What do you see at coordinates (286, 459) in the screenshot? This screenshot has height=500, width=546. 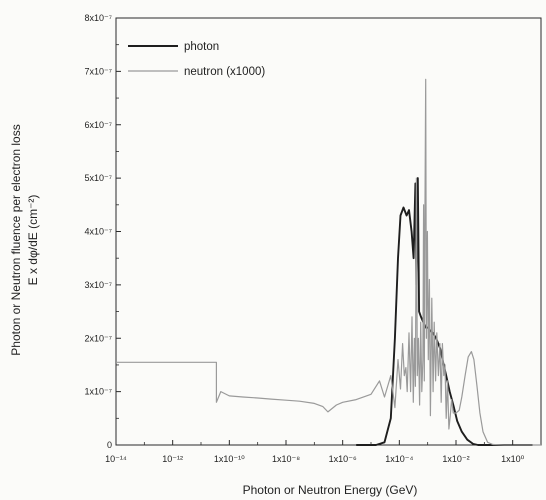 I see `x-tick-label: 1x10⁻⁸` at bounding box center [286, 459].